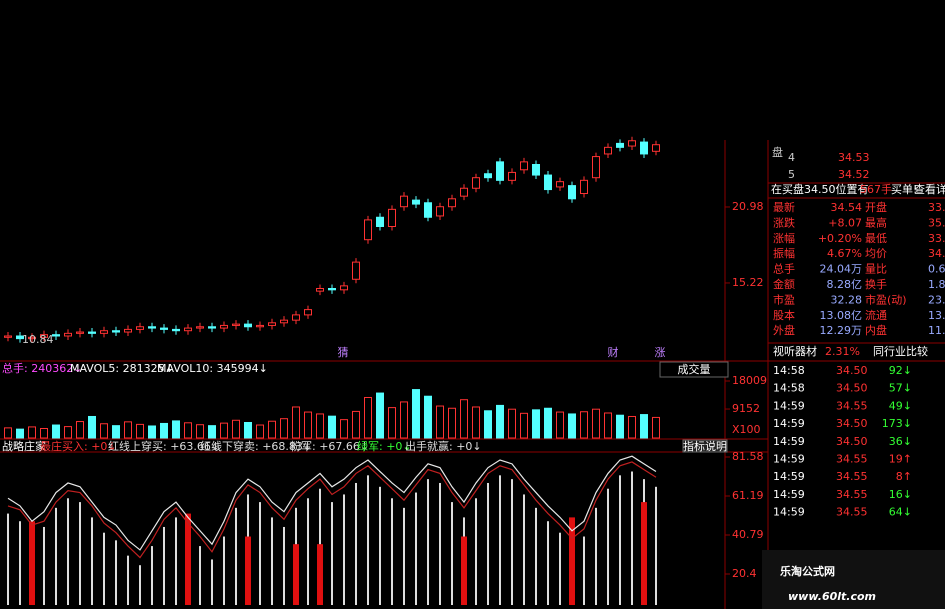 Image resolution: width=945 pixels, height=609 pixels. I want to click on indicator-line, so click(332, 510).